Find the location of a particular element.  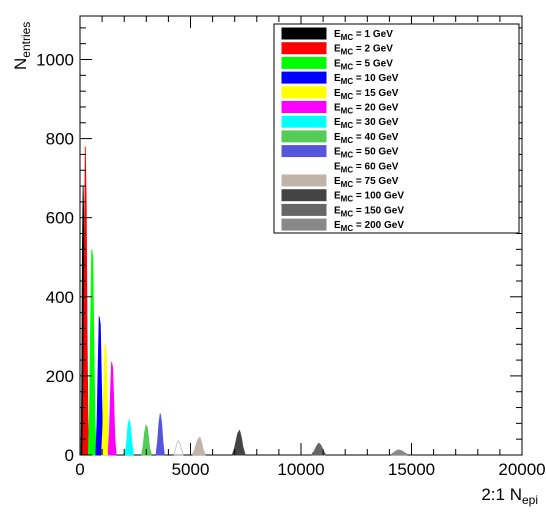

legend-entry-label: = 60 GeV is located at coordinates (376, 166).